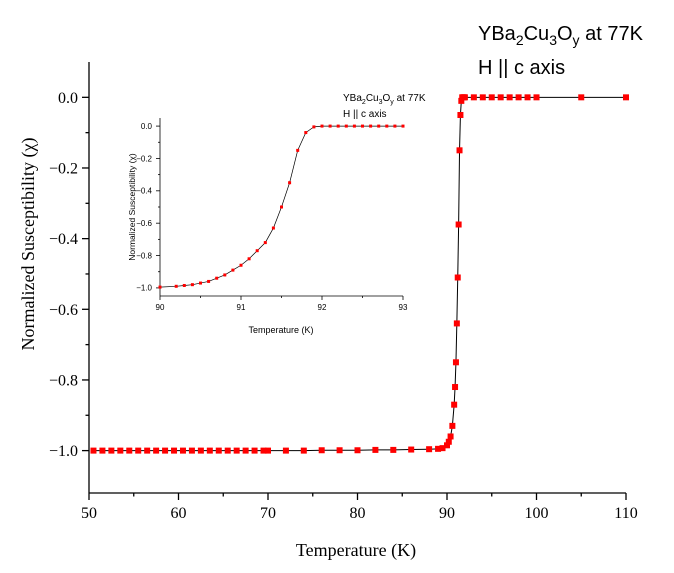 The width and height of the screenshot is (674, 573). What do you see at coordinates (63, 310) in the screenshot?
I see `main-y-tick-label: −0.6` at bounding box center [63, 310].